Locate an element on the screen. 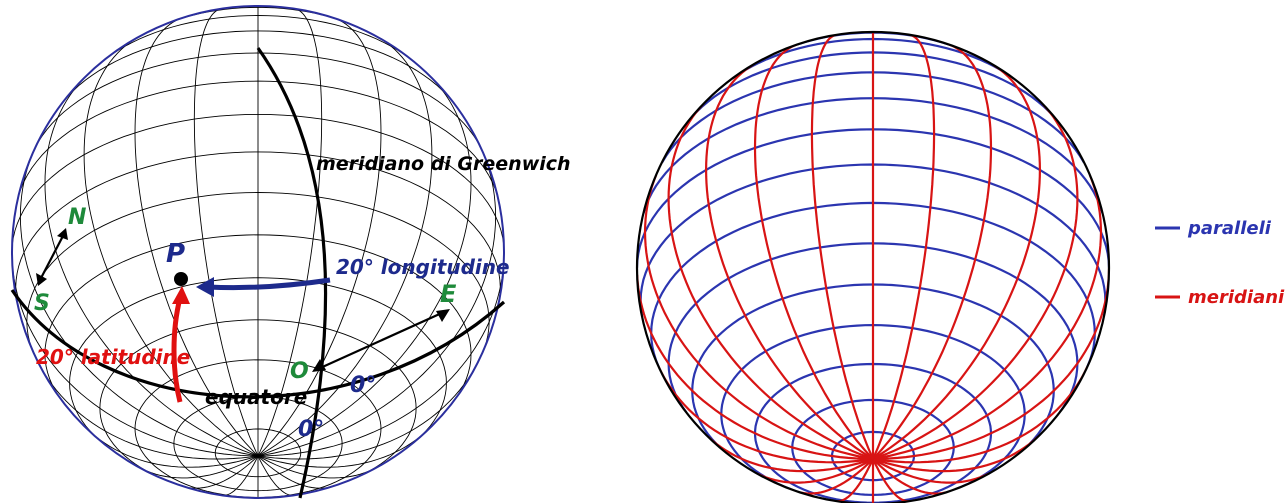 The image size is (1285, 503). zero-equator-label: 0° is located at coordinates (363, 385).